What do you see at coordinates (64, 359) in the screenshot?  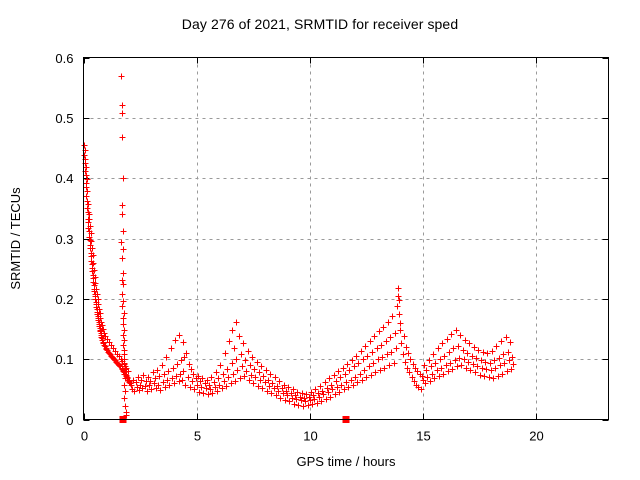 I see `y-tick-label: 0.1` at bounding box center [64, 359].